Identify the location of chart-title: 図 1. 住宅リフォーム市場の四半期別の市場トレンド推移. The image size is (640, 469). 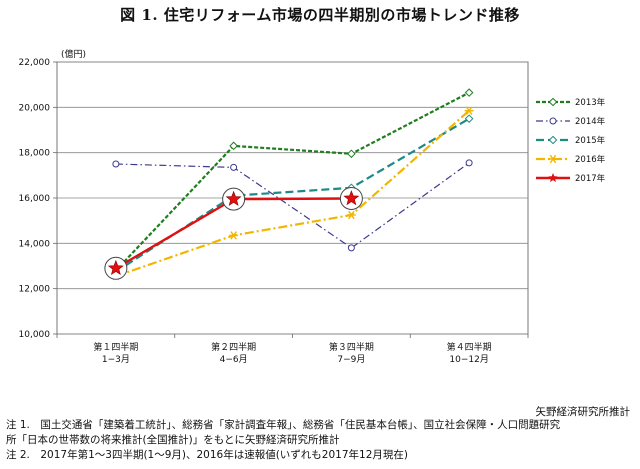
(320, 15).